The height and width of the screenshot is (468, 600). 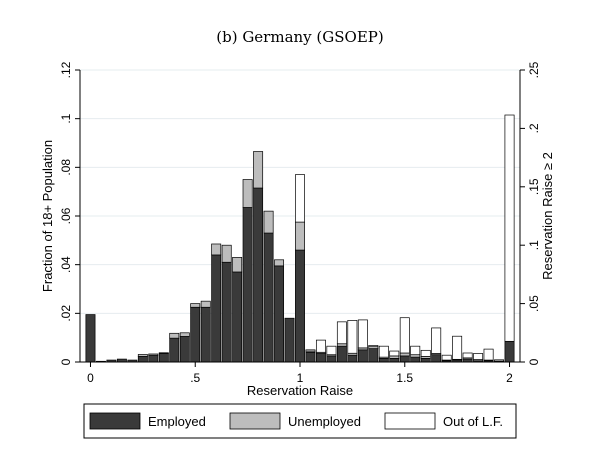 I want to click on y-left-tick-label: .12, so click(x=66, y=69).